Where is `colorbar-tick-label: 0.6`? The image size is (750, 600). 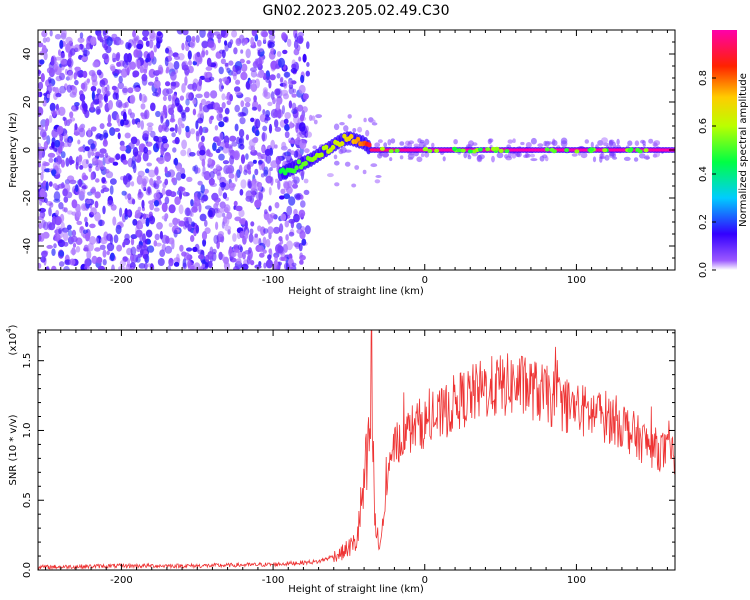 colorbar-tick-label: 0.6 is located at coordinates (703, 126).